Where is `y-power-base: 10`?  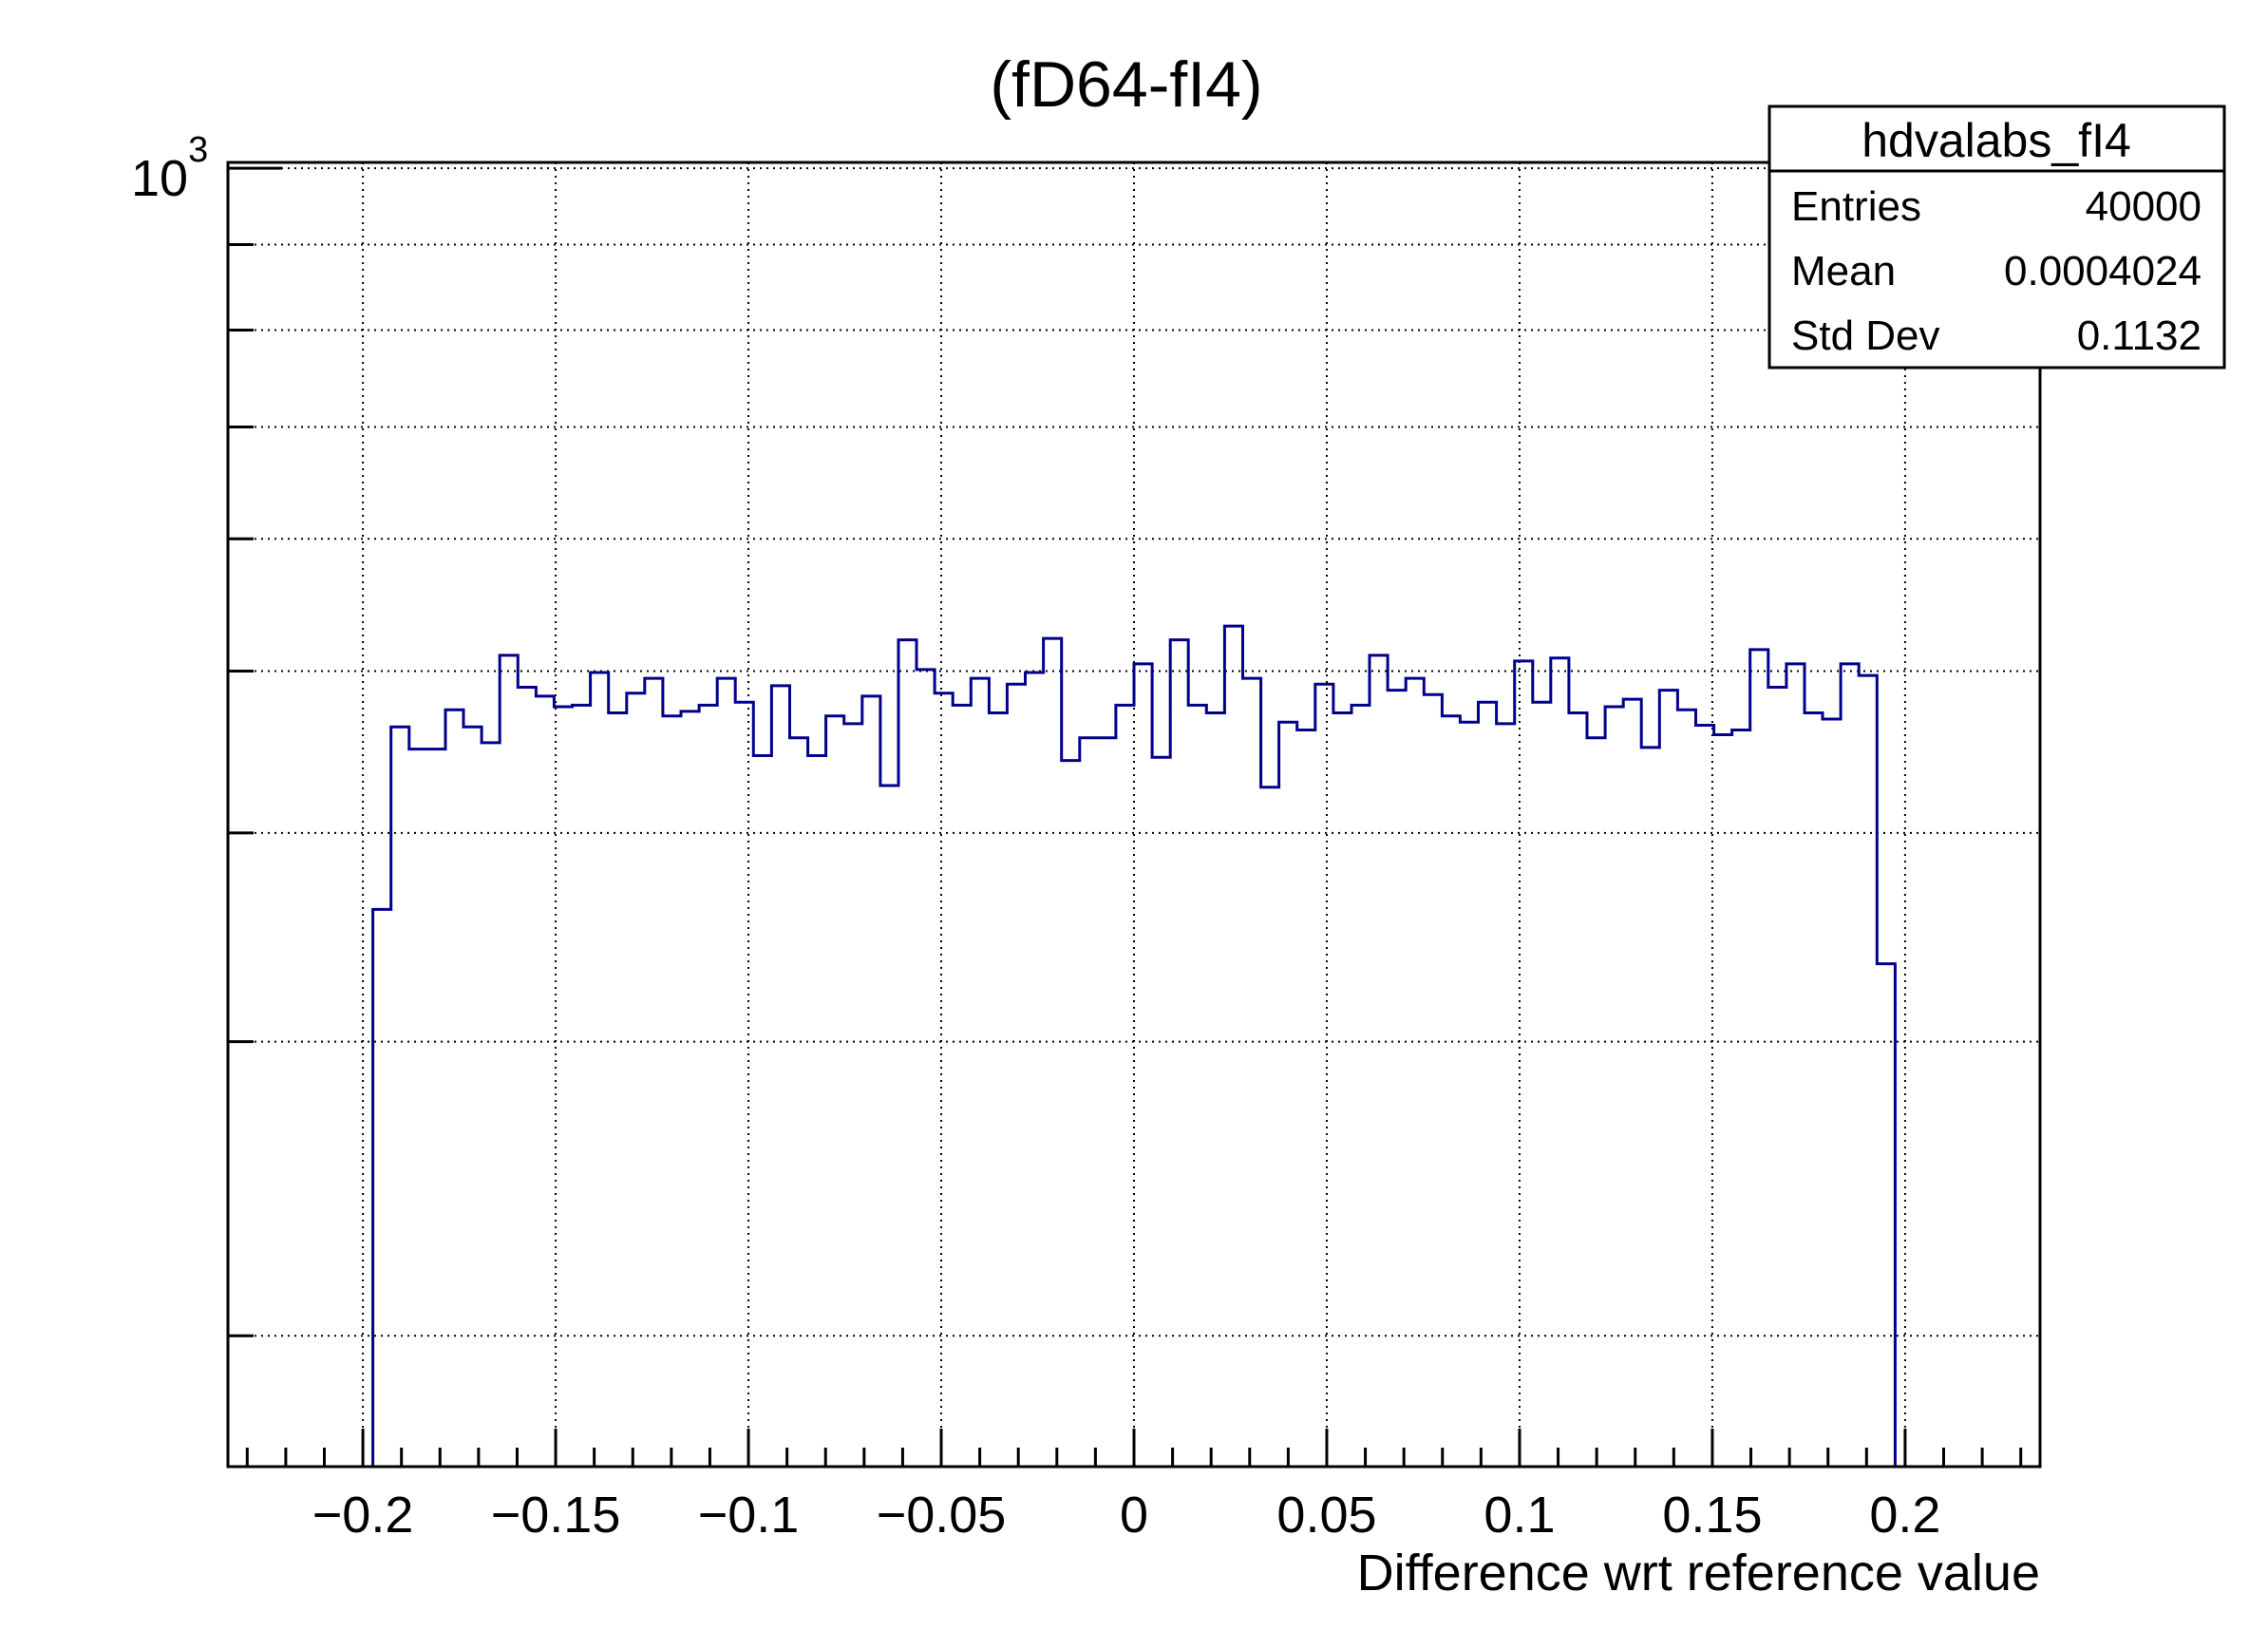 y-power-base: 10 is located at coordinates (159, 178).